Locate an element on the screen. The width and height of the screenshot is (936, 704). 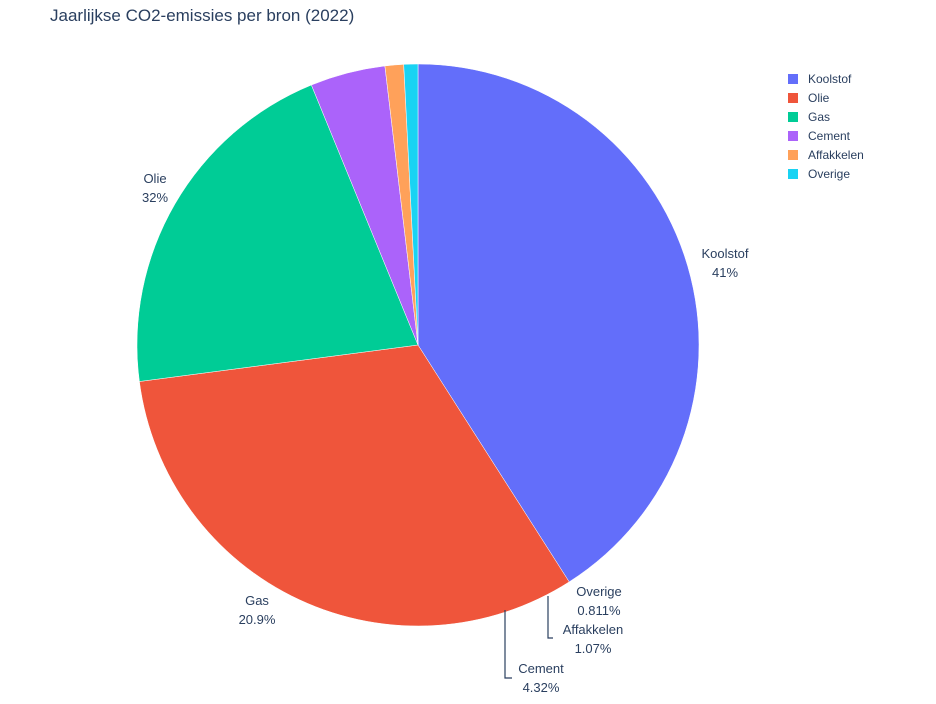
leader-lines-group is located at coordinates (528, 637).